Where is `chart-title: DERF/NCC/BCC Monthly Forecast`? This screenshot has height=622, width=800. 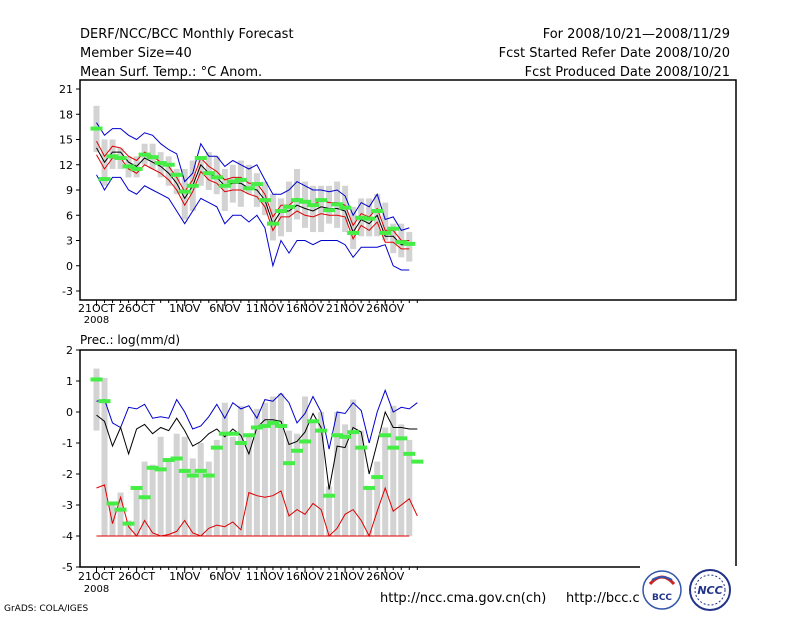
chart-title: DERF/NCC/BCC Monthly Forecast is located at coordinates (187, 34).